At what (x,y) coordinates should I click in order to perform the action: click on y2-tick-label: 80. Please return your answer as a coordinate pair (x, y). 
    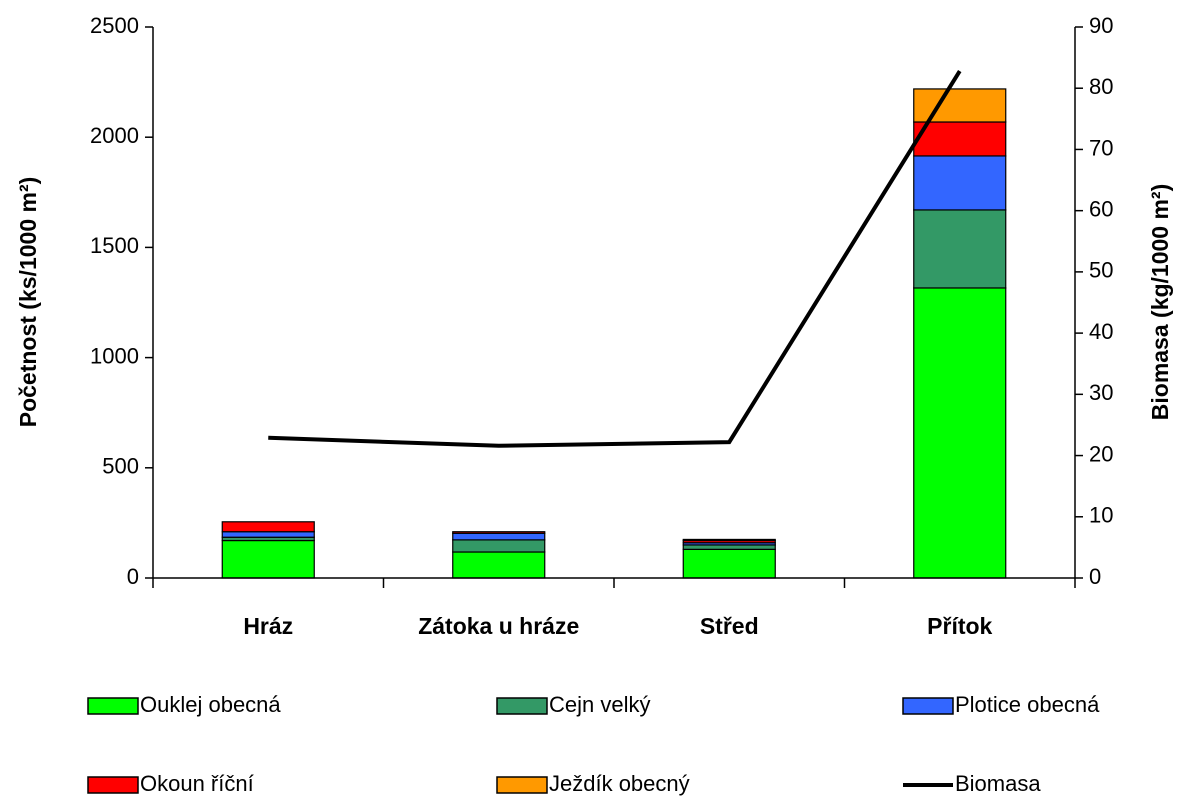
    Looking at the image, I should click on (1101, 86).